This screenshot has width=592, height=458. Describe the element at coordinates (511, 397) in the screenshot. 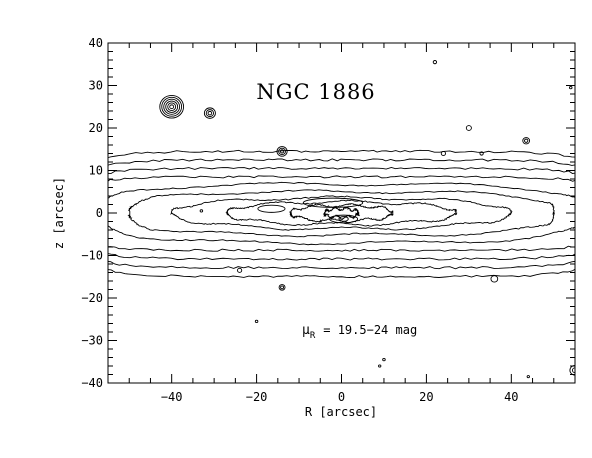

I see `x-tick-label: 40` at that location.